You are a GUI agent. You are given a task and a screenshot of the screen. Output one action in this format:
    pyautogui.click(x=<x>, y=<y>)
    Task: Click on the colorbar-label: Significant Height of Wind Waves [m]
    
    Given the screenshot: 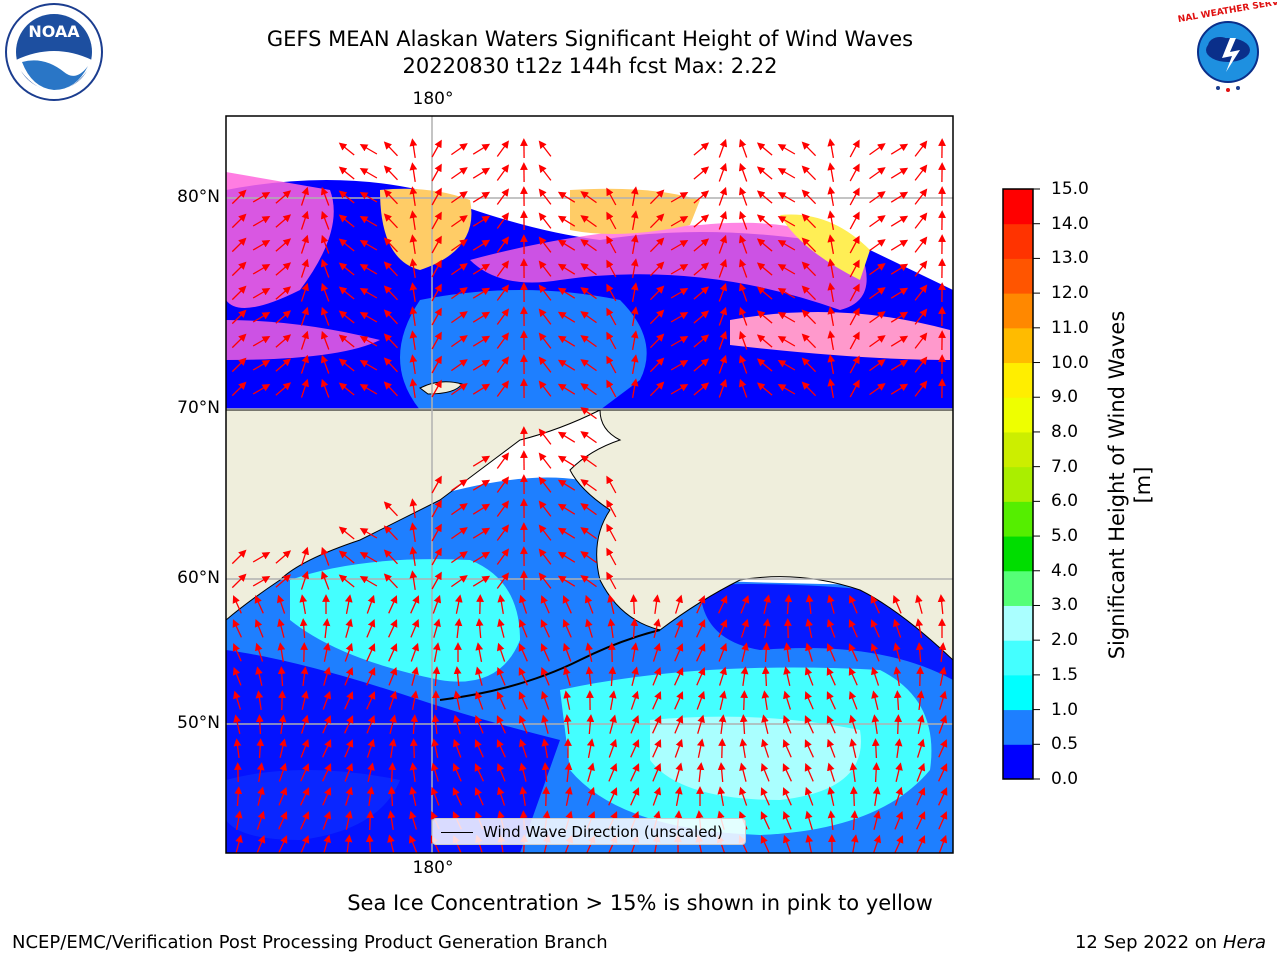 What is the action you would take?
    pyautogui.click(x=1130, y=485)
    